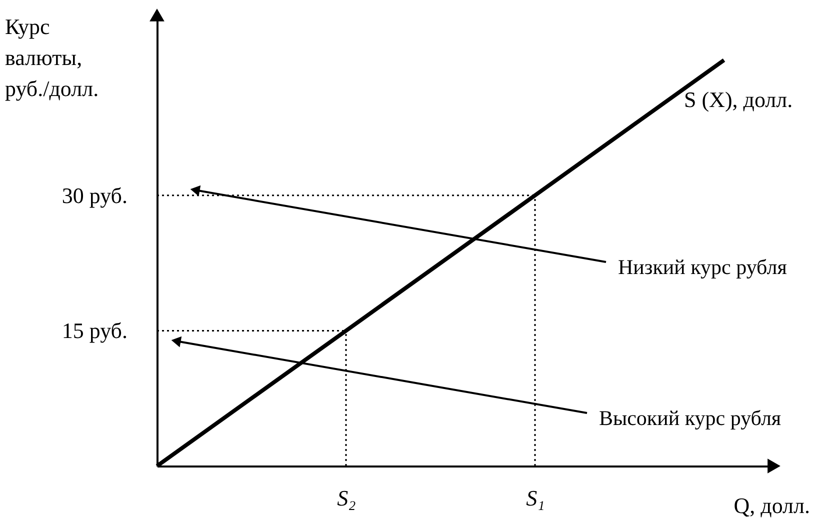  I want to click on annotation: Высокий курс рубля, so click(690, 418).